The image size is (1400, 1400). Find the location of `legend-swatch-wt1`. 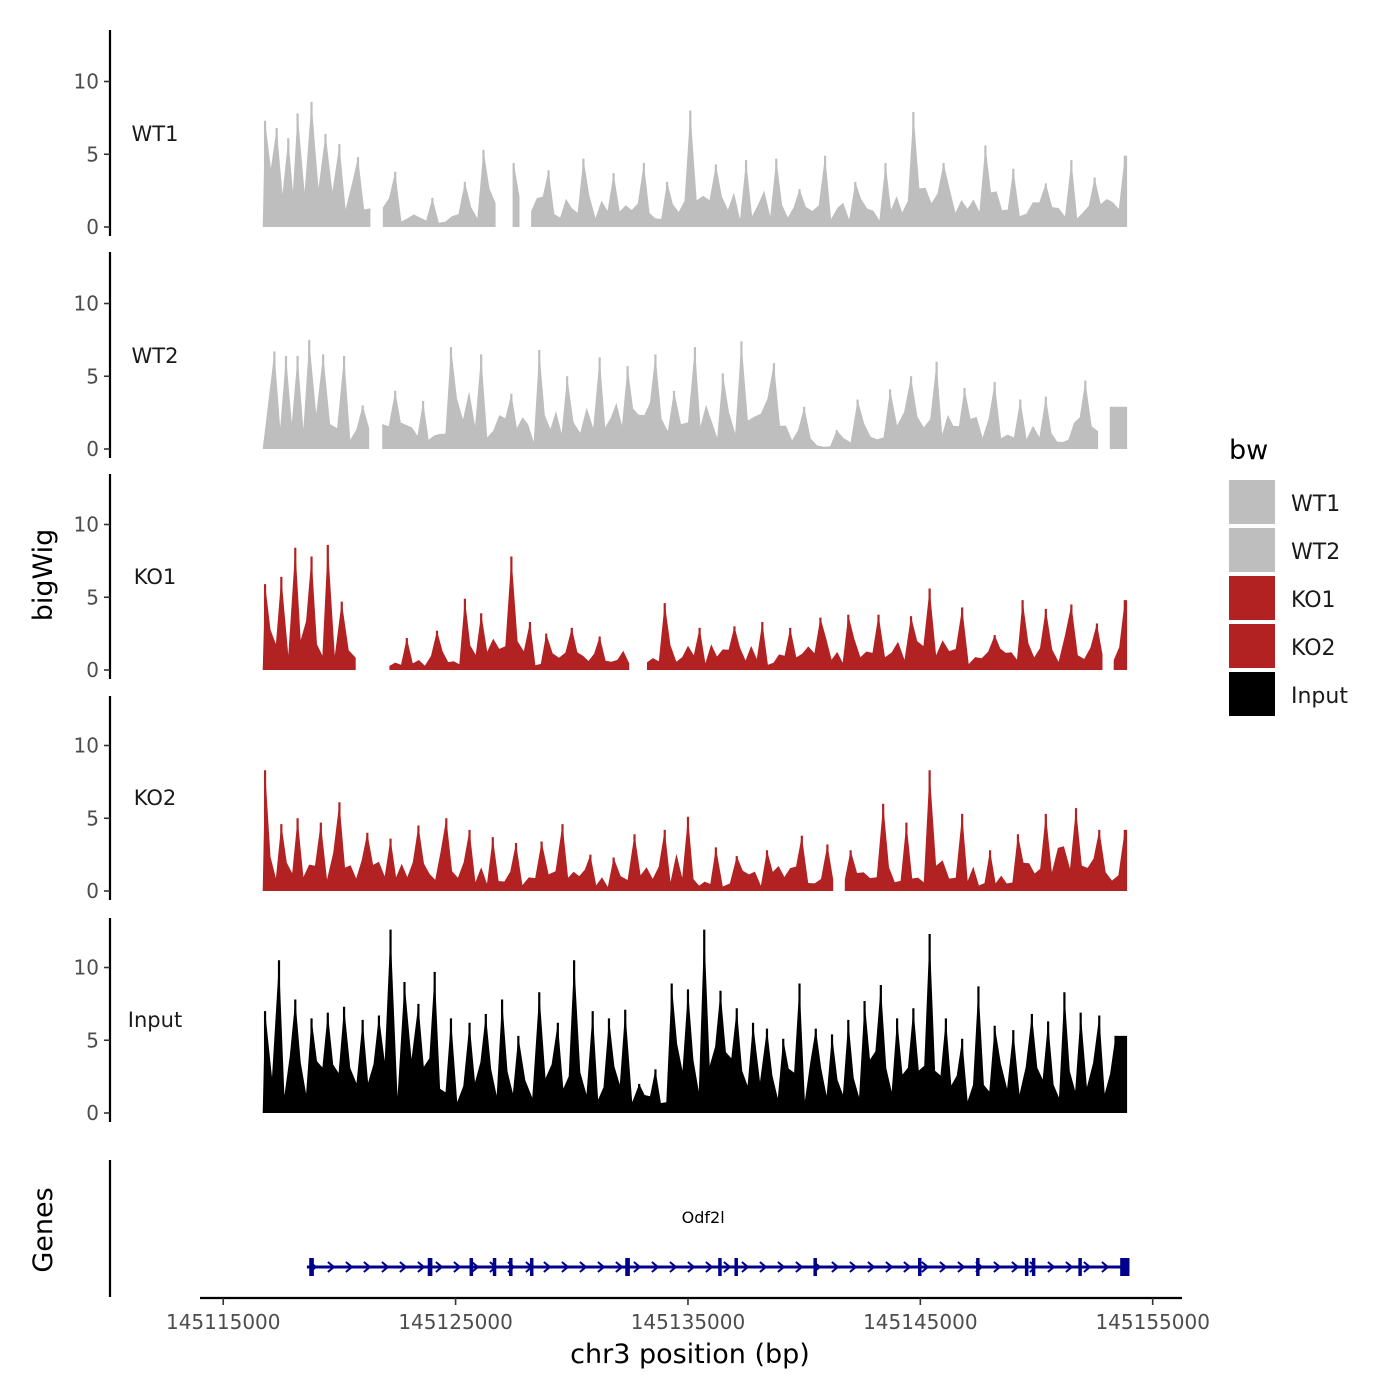

legend-swatch-wt1 is located at coordinates (1252, 502).